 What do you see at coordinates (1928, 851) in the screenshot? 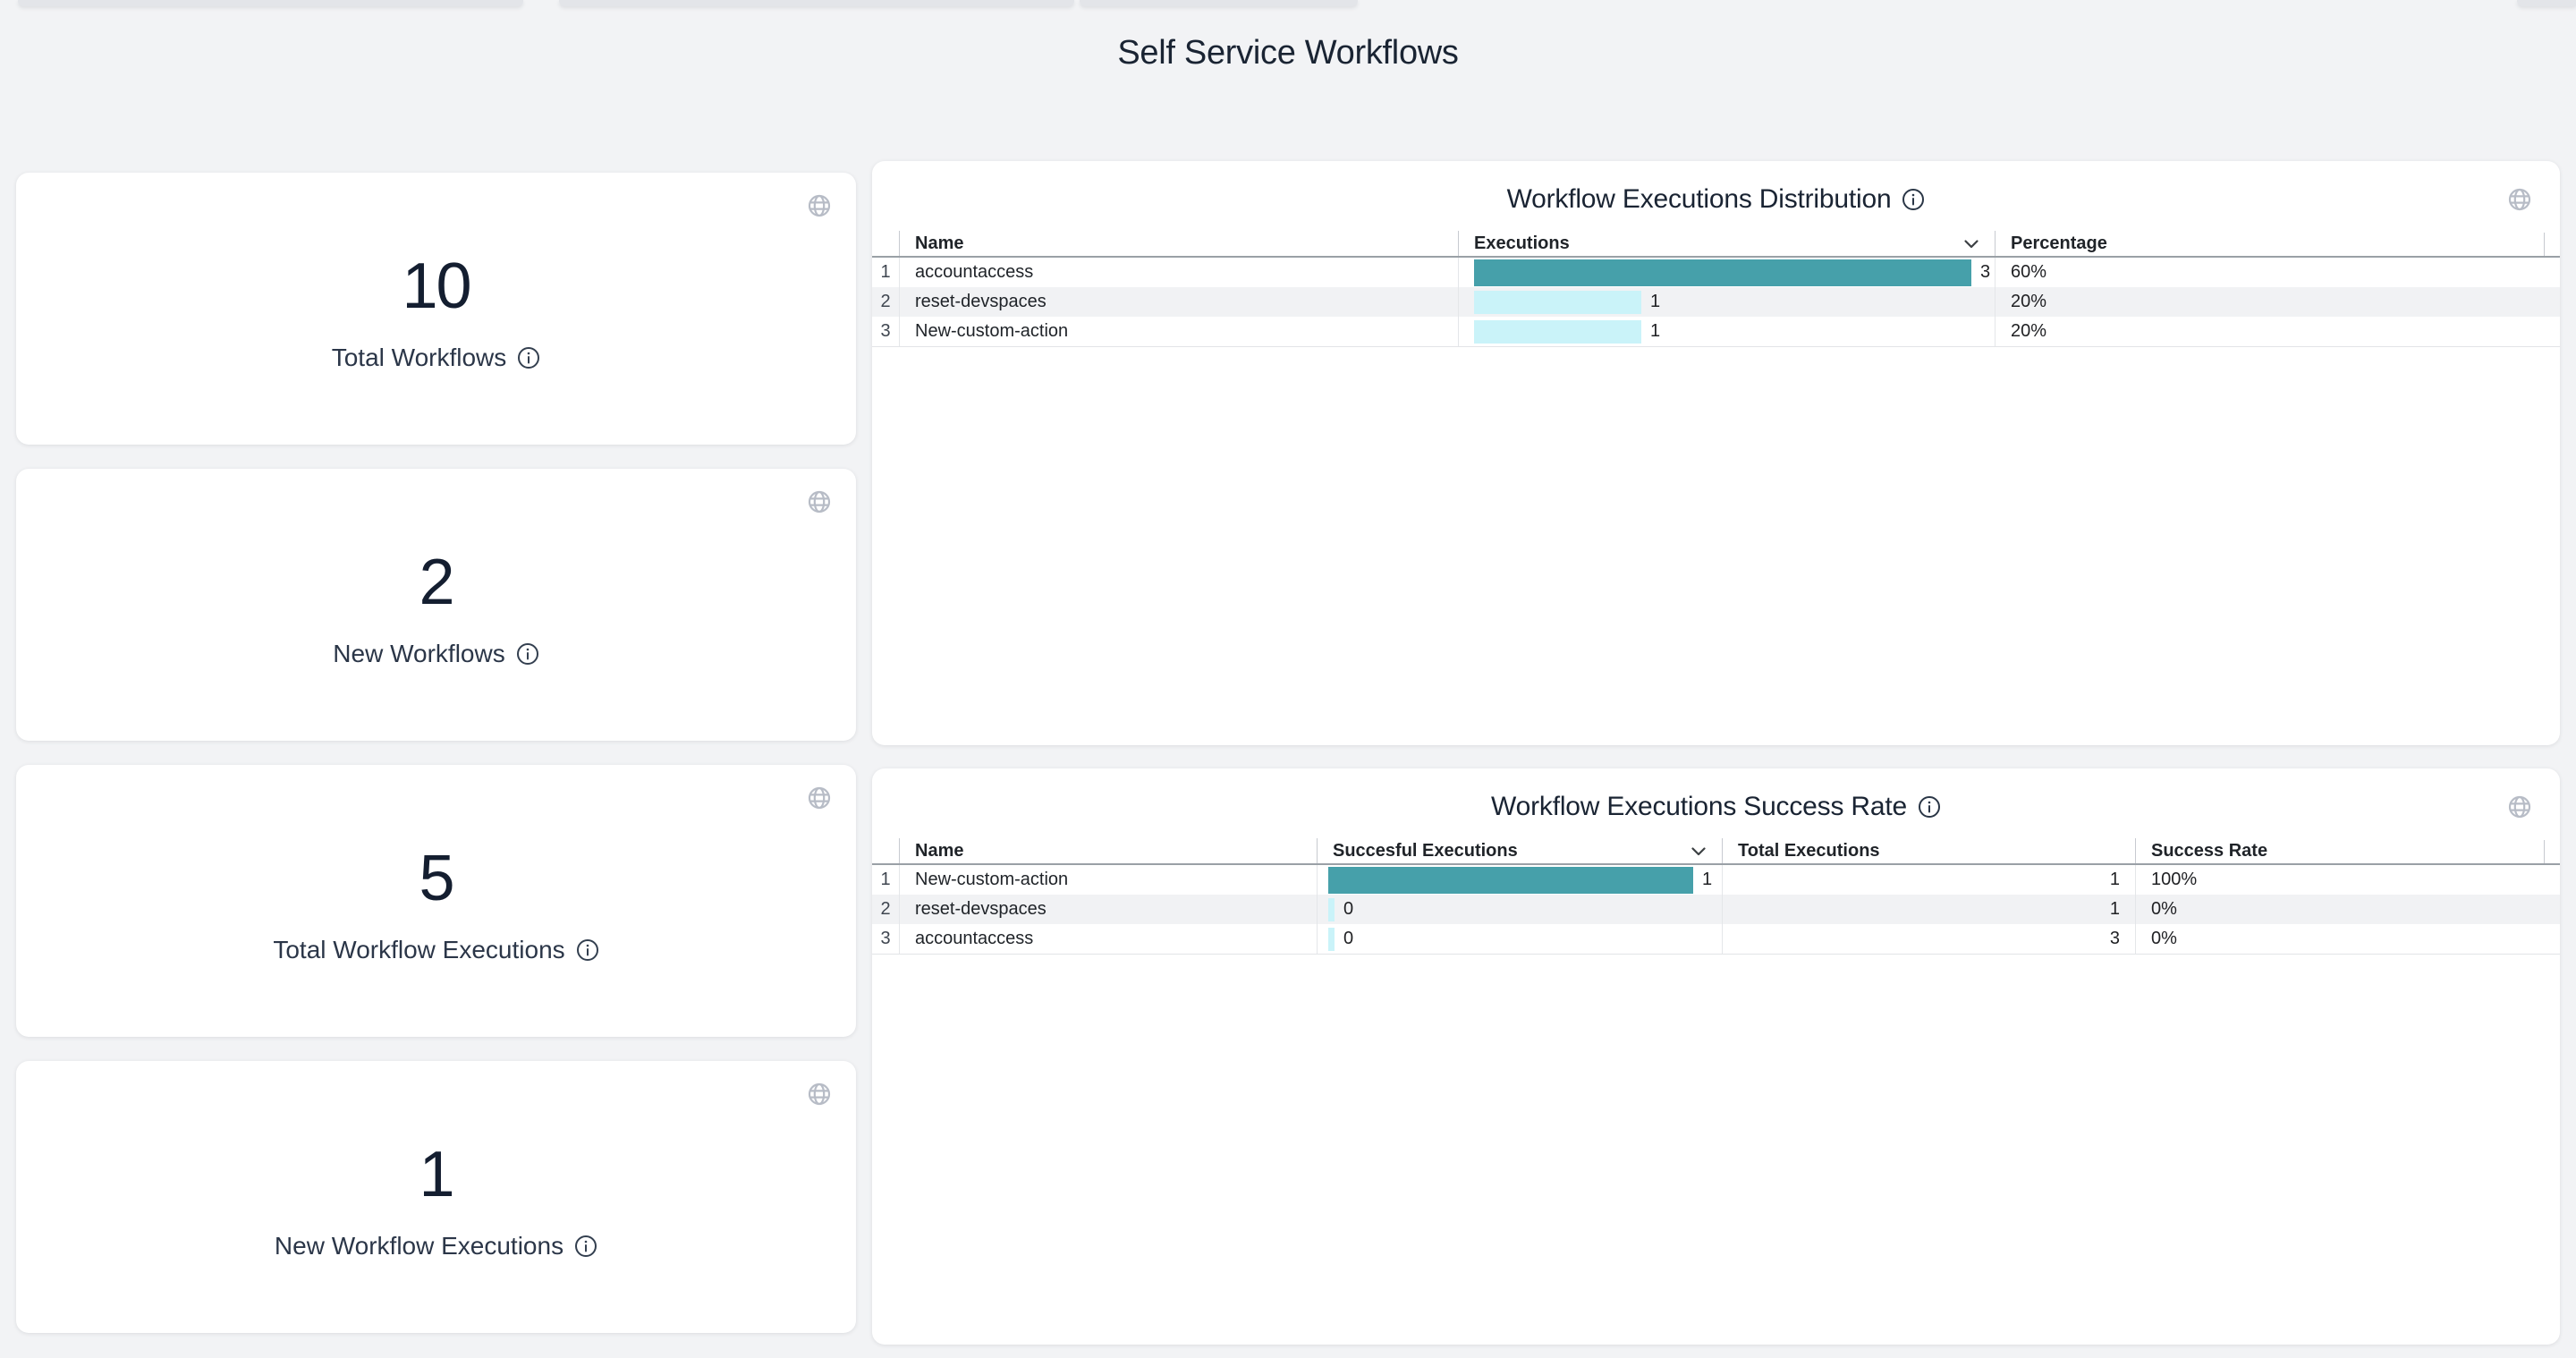
I see `header-total-executions: Total Executions` at bounding box center [1928, 851].